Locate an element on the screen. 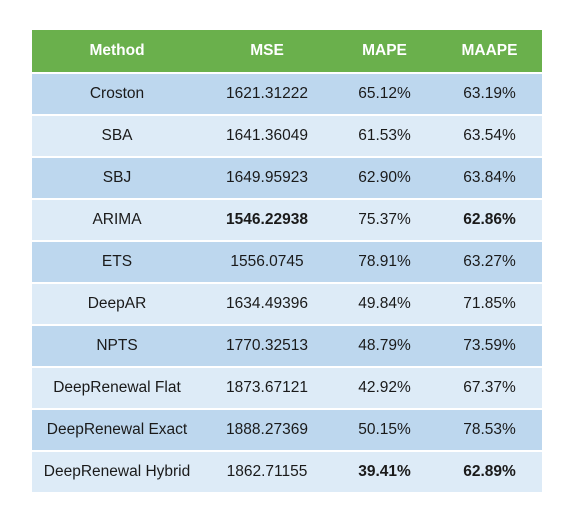 The width and height of the screenshot is (585, 515). cell-mse: 1641.36049 is located at coordinates (267, 137).